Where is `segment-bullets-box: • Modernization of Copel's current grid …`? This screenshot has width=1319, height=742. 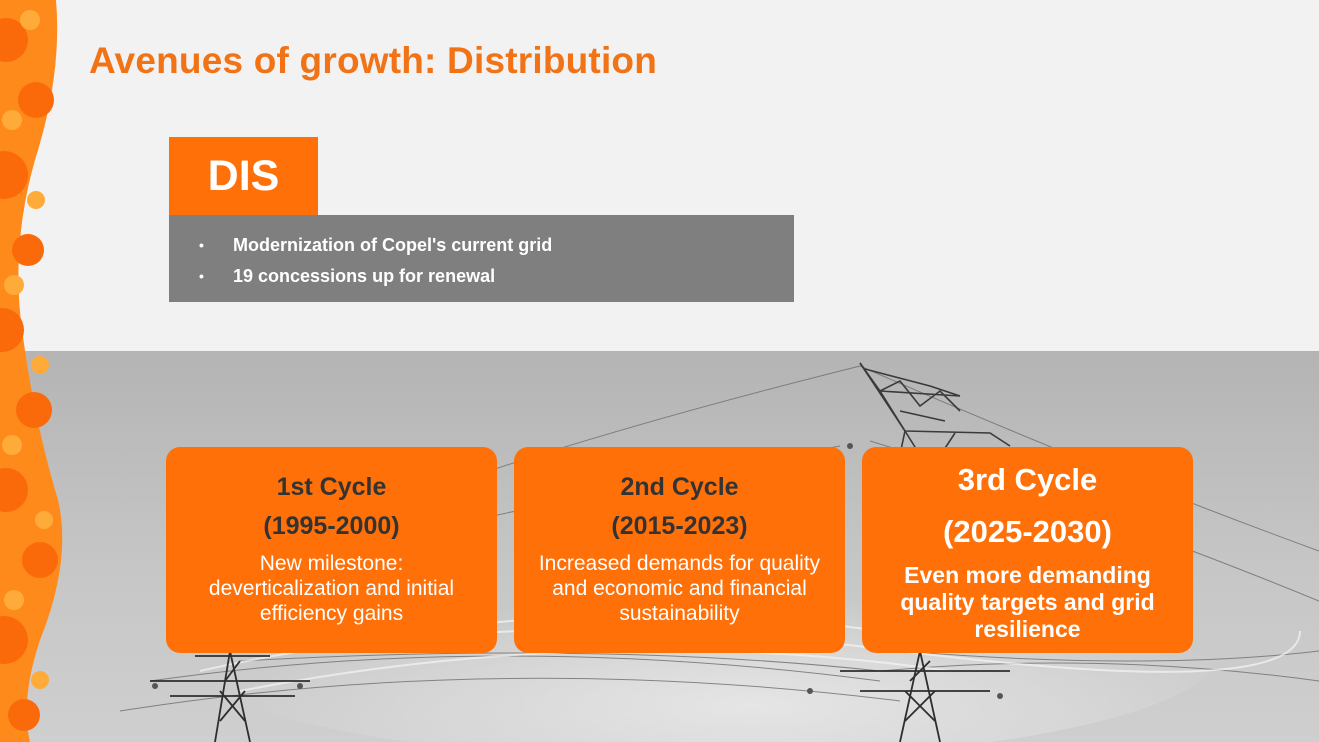
segment-bullets-box: • Modernization of Copel's current grid … is located at coordinates (481, 258).